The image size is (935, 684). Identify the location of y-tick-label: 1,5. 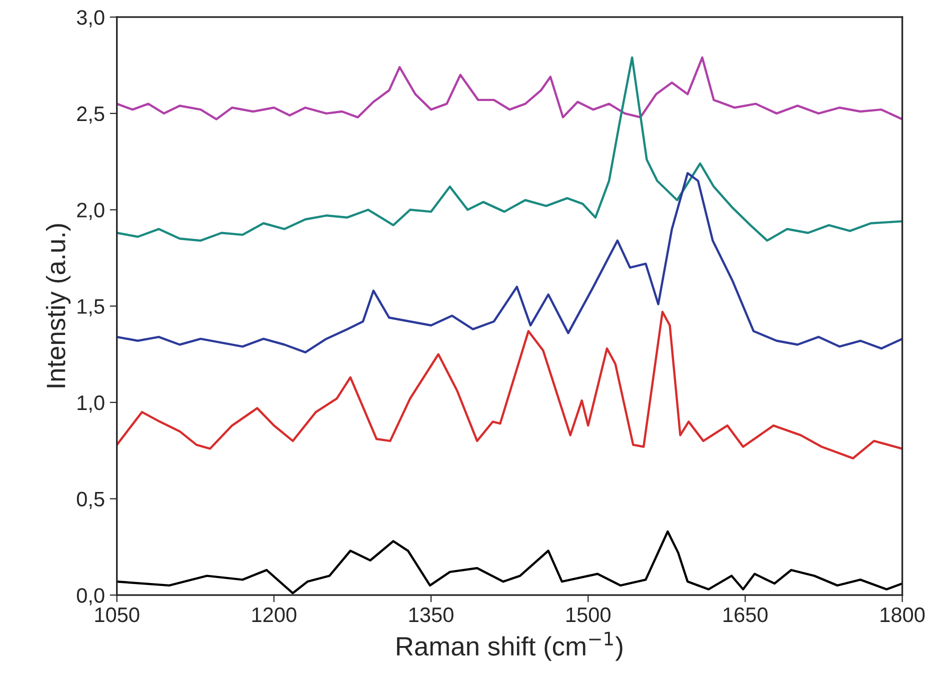
(91, 307).